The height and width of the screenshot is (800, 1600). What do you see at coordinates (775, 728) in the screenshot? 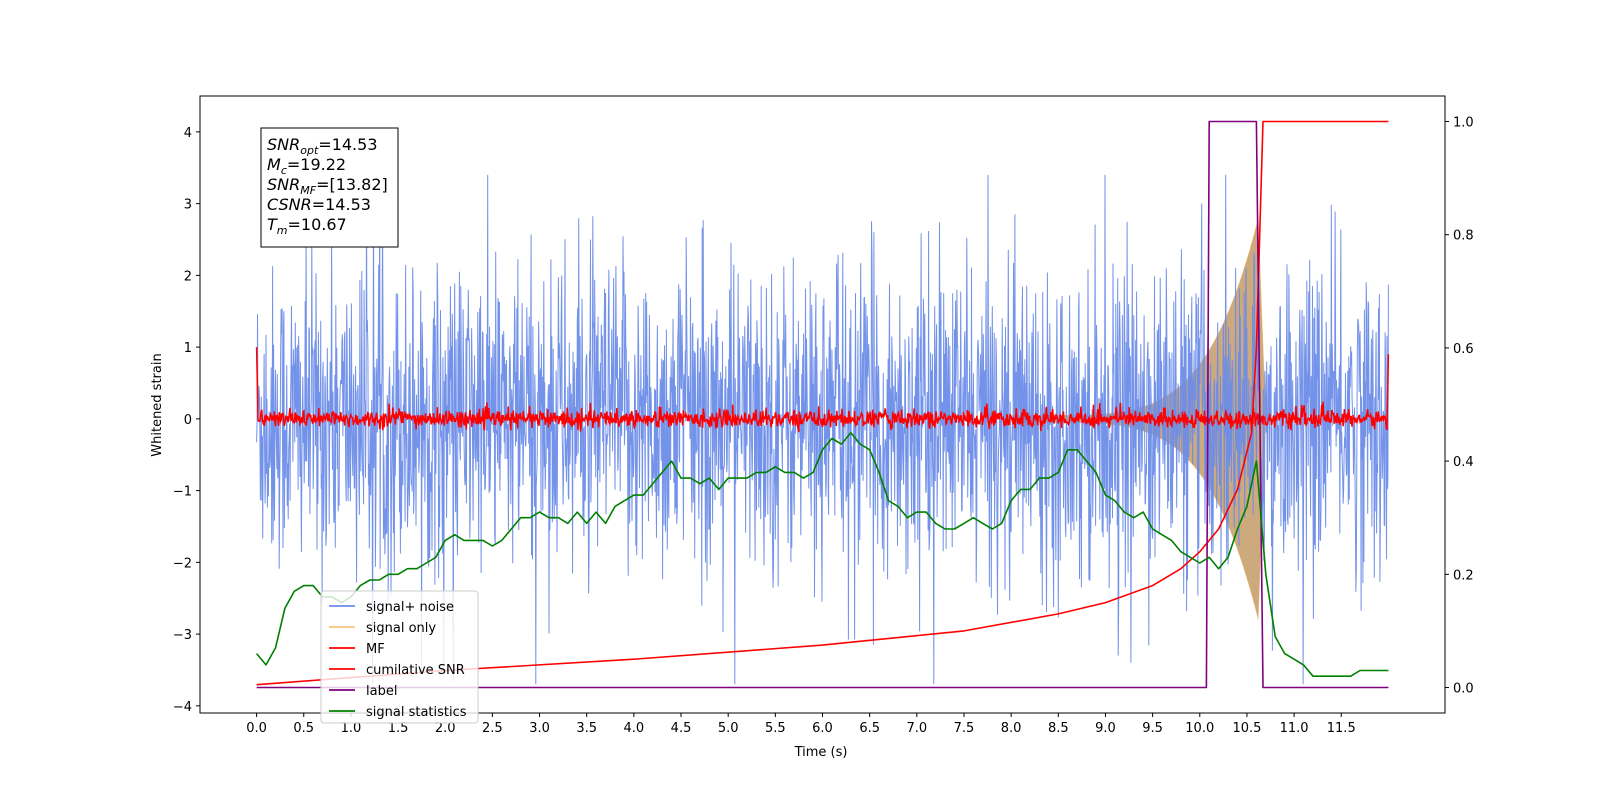
I see `x-tick-label: 5.5` at bounding box center [775, 728].